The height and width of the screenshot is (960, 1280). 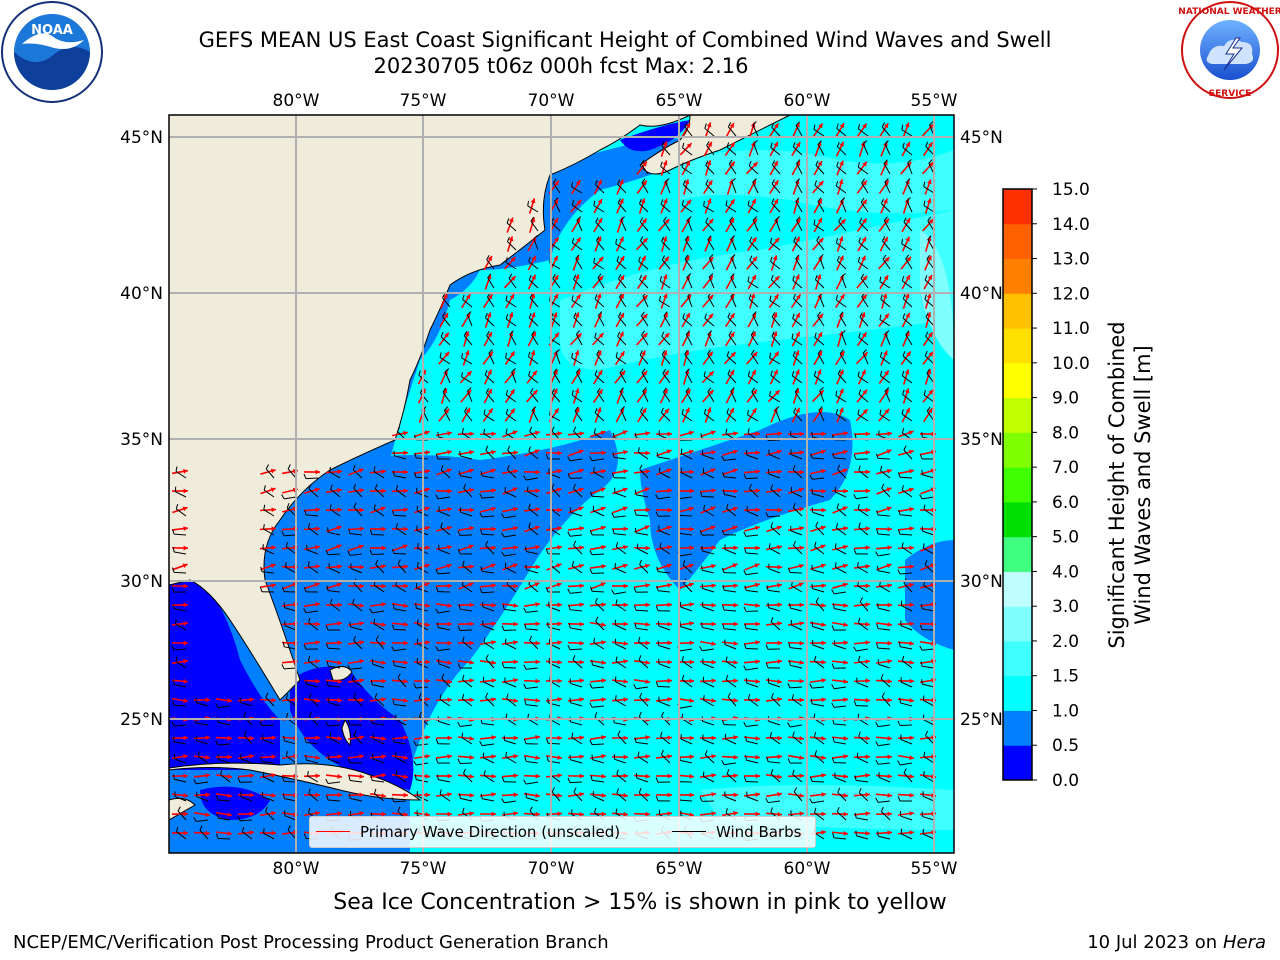 What do you see at coordinates (296, 869) in the screenshot?
I see `lon-label-bottom: 80°W` at bounding box center [296, 869].